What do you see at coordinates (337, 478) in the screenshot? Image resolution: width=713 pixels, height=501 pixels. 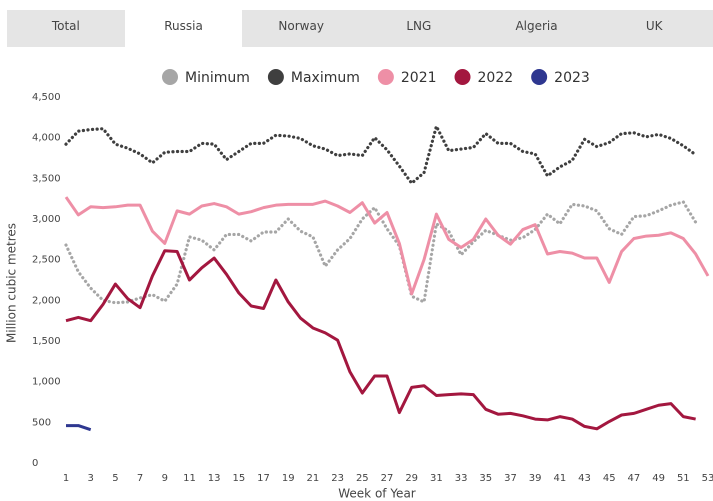 I see `x-tick-label: 23` at bounding box center [337, 478].